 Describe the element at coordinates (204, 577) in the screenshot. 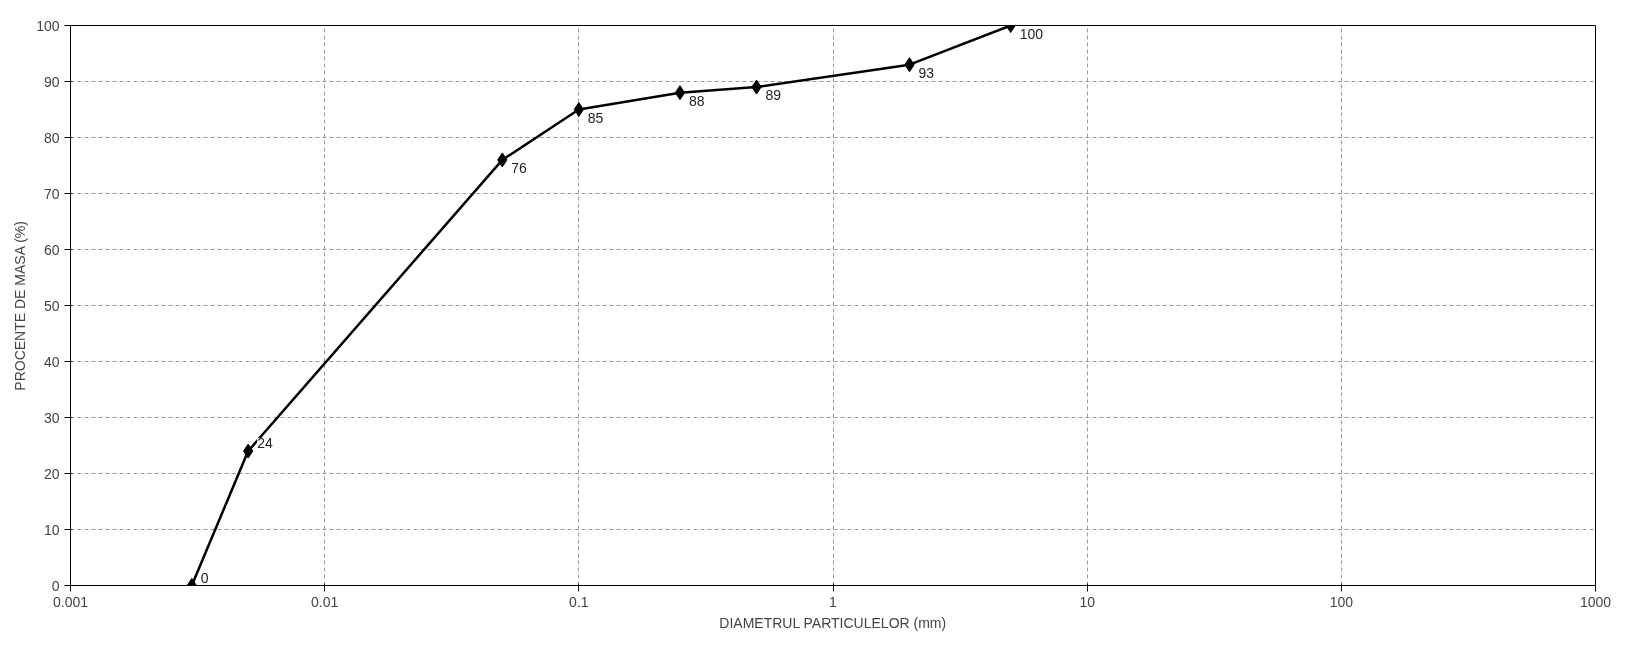

I see `data-label: 0` at that location.